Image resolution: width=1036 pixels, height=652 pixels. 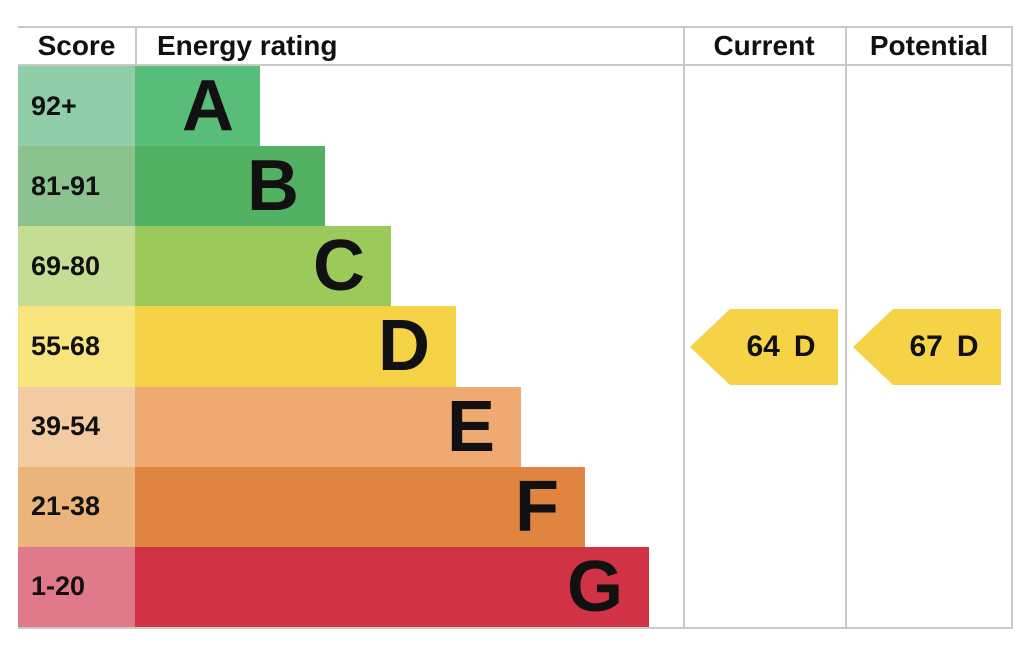 I want to click on band-e-score-range: 39-54, so click(x=76, y=426).